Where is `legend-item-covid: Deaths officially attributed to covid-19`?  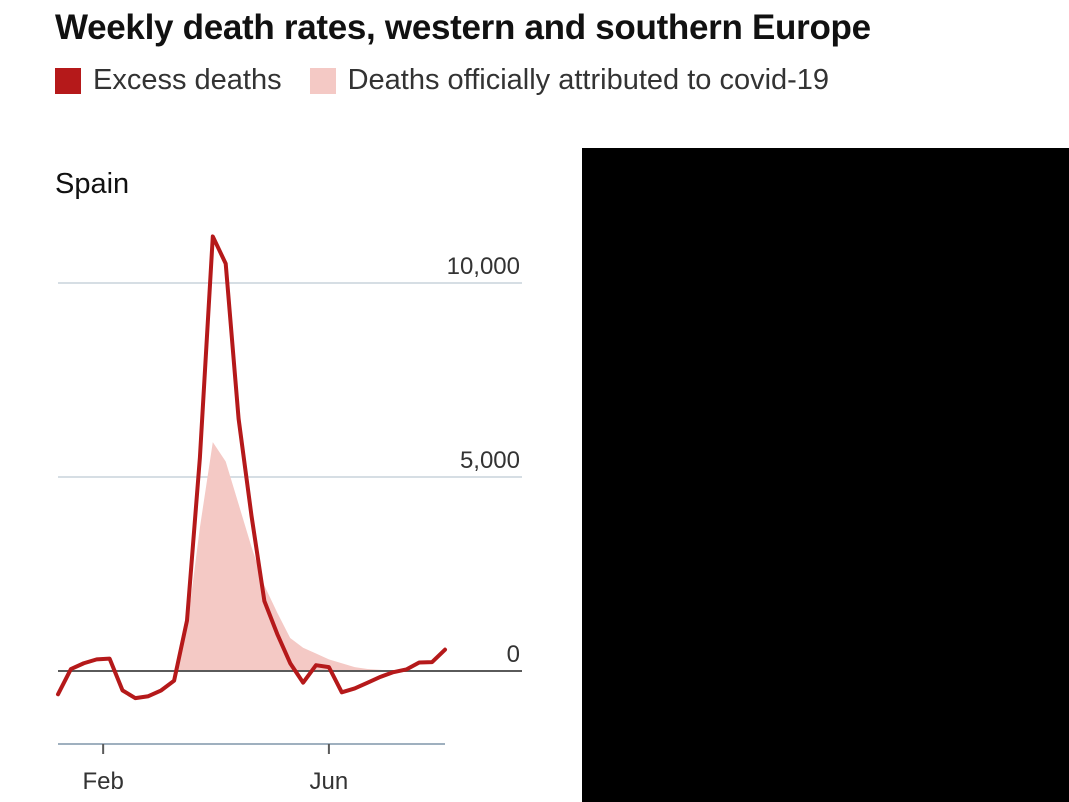
legend-item-covid: Deaths officially attributed to covid-19 is located at coordinates (569, 80).